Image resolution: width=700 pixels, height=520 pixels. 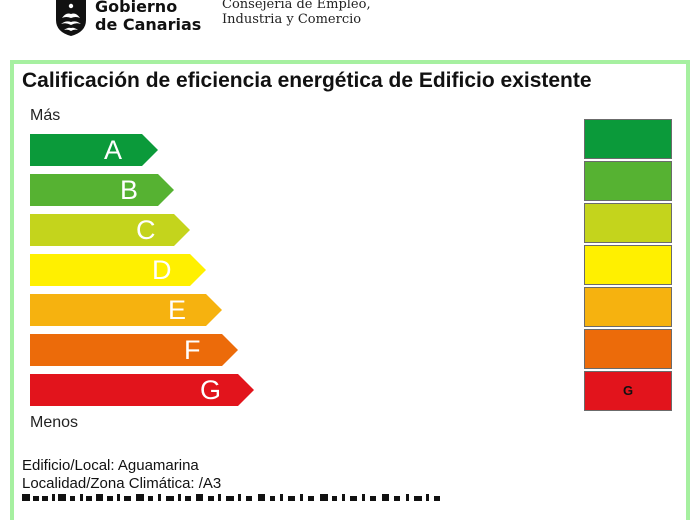 What do you see at coordinates (129, 190) in the screenshot?
I see `rating-letter-b: B` at bounding box center [129, 190].